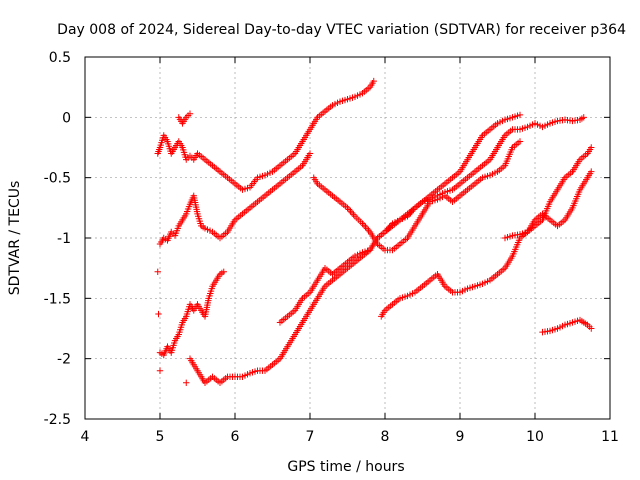 This screenshot has width=640, height=480. I want to click on series-outliers, so click(172, 327).